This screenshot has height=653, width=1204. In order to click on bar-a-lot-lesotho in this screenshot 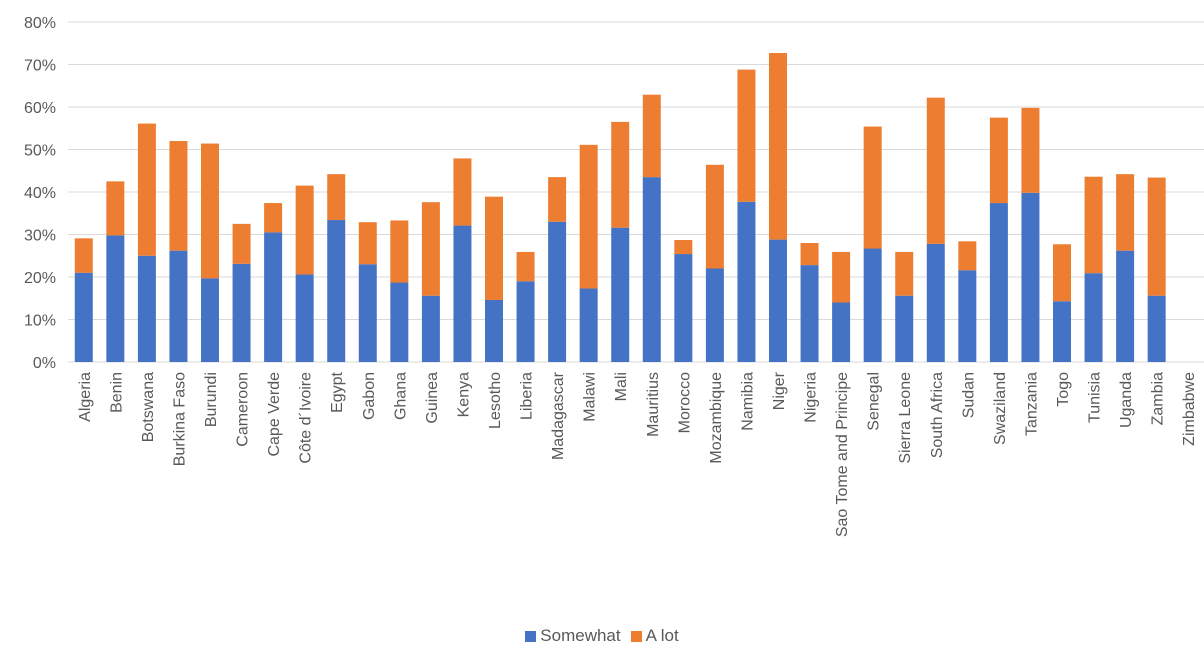, I will do `click(494, 248)`.